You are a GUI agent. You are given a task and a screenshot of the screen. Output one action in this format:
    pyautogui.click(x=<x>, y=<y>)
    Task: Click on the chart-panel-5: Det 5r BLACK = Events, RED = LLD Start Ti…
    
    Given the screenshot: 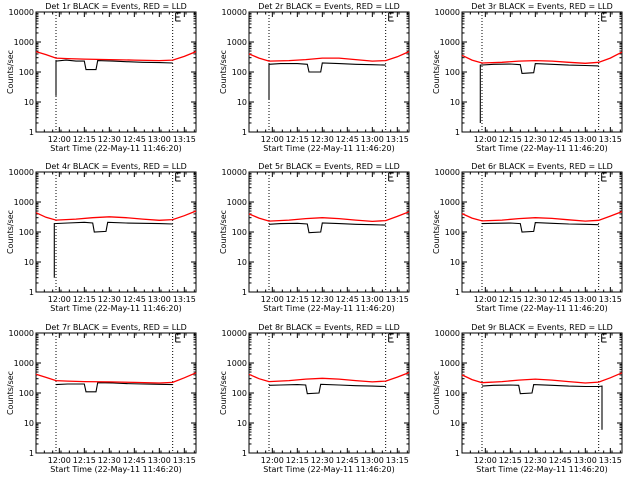 What is the action you would take?
    pyautogui.click(x=314, y=237)
    